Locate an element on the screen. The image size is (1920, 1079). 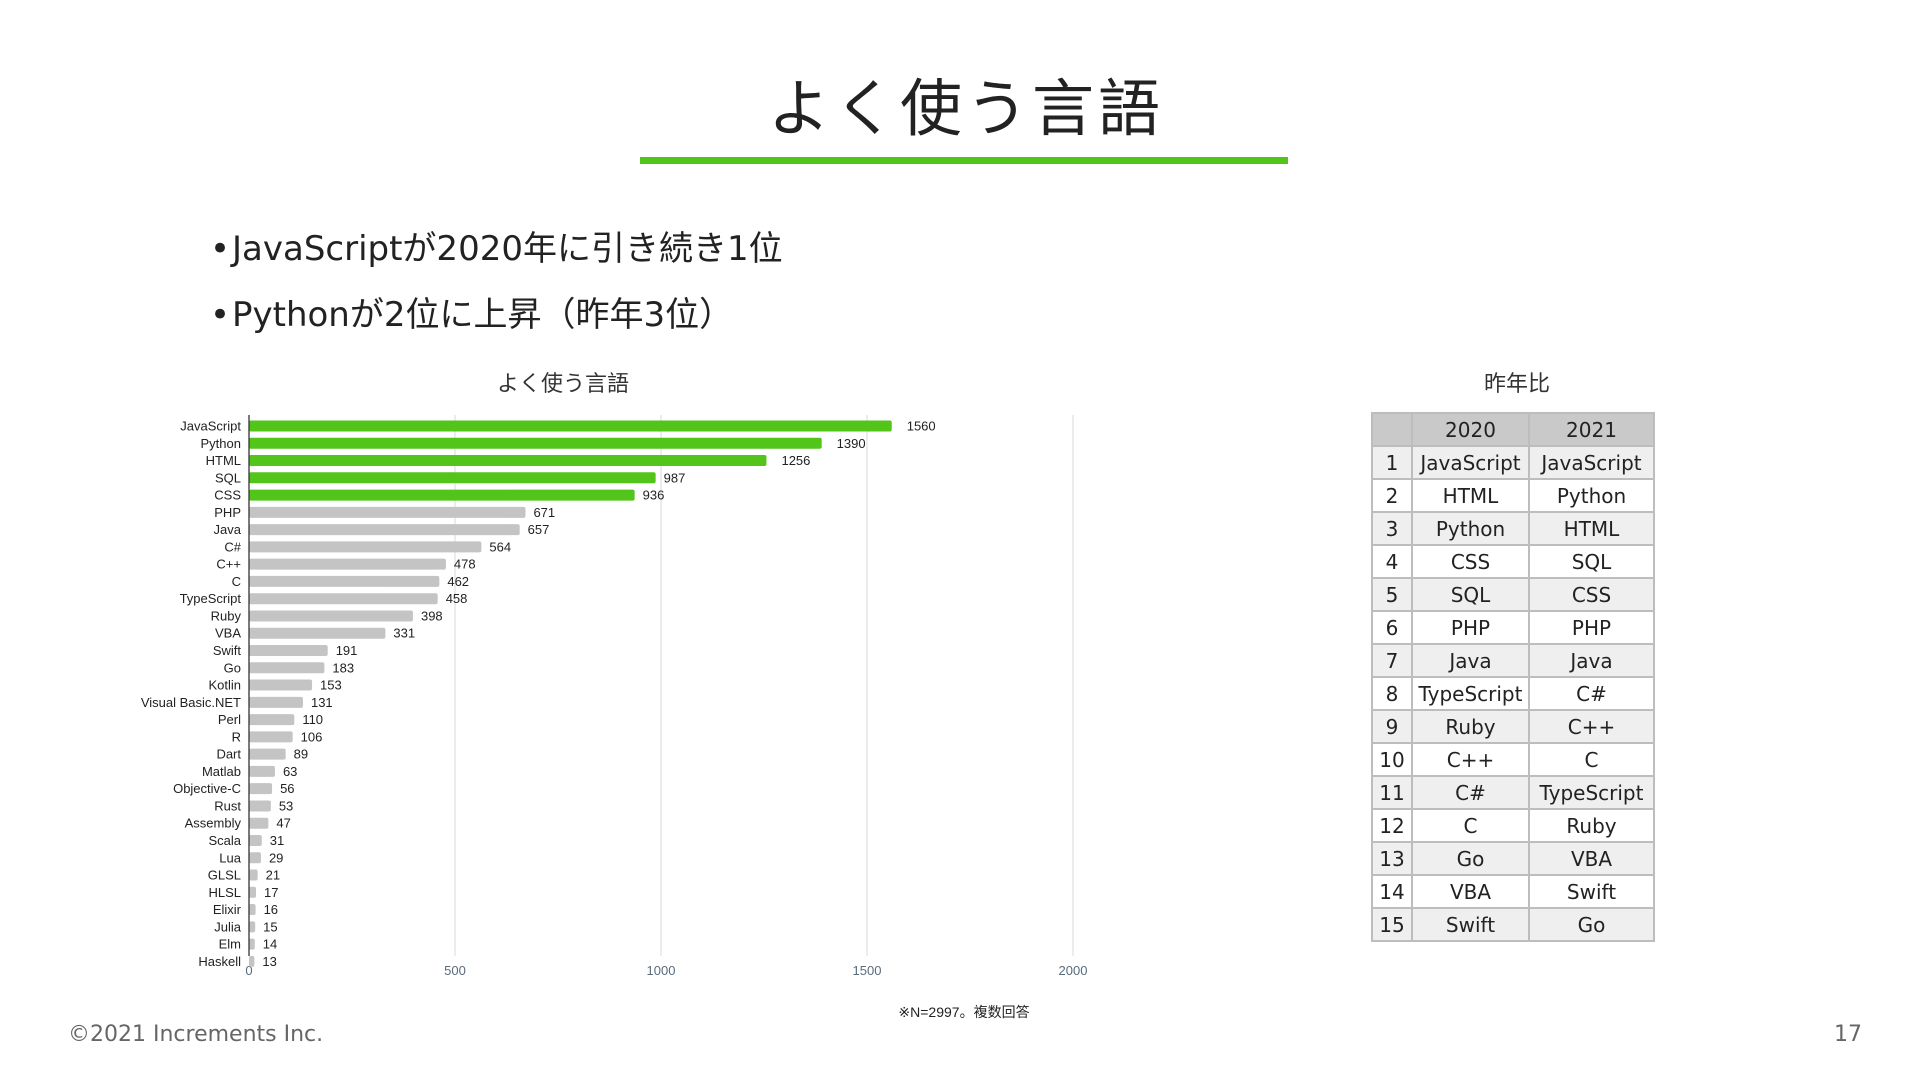
value-label: 458 is located at coordinates (457, 598).